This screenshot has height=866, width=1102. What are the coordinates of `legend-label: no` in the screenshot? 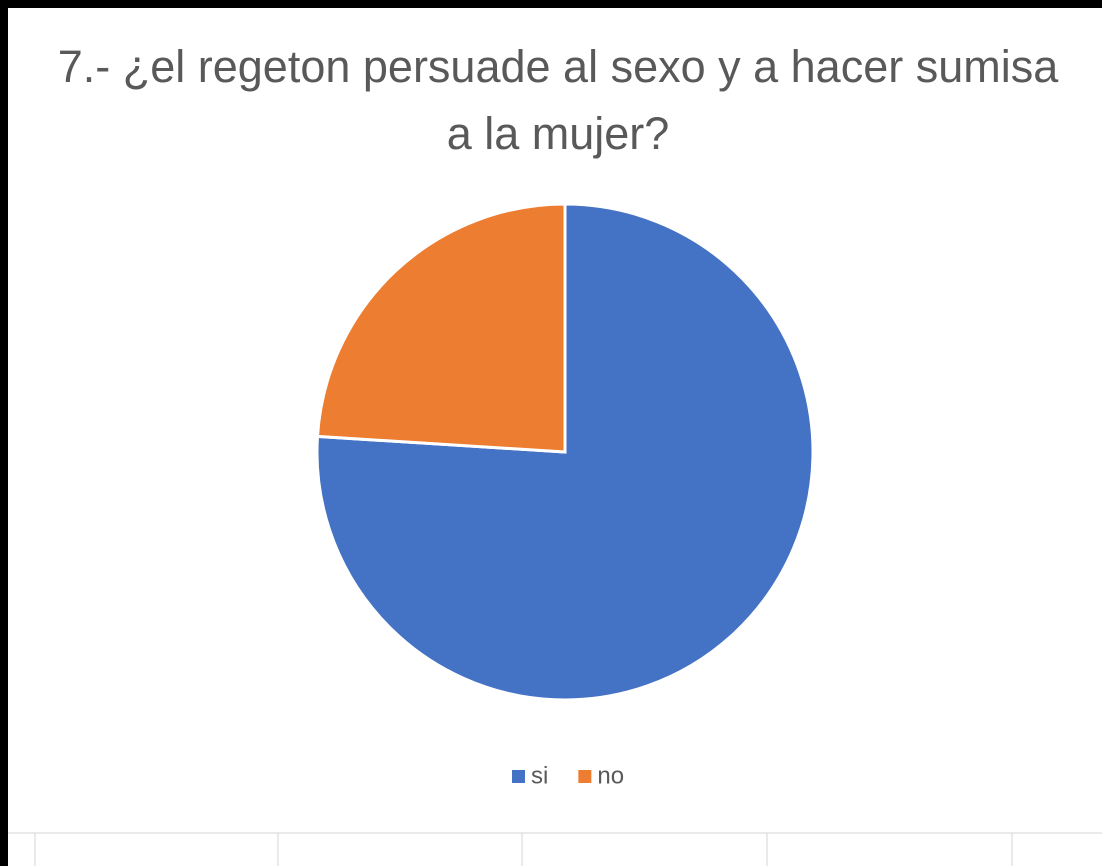 It's located at (610, 775).